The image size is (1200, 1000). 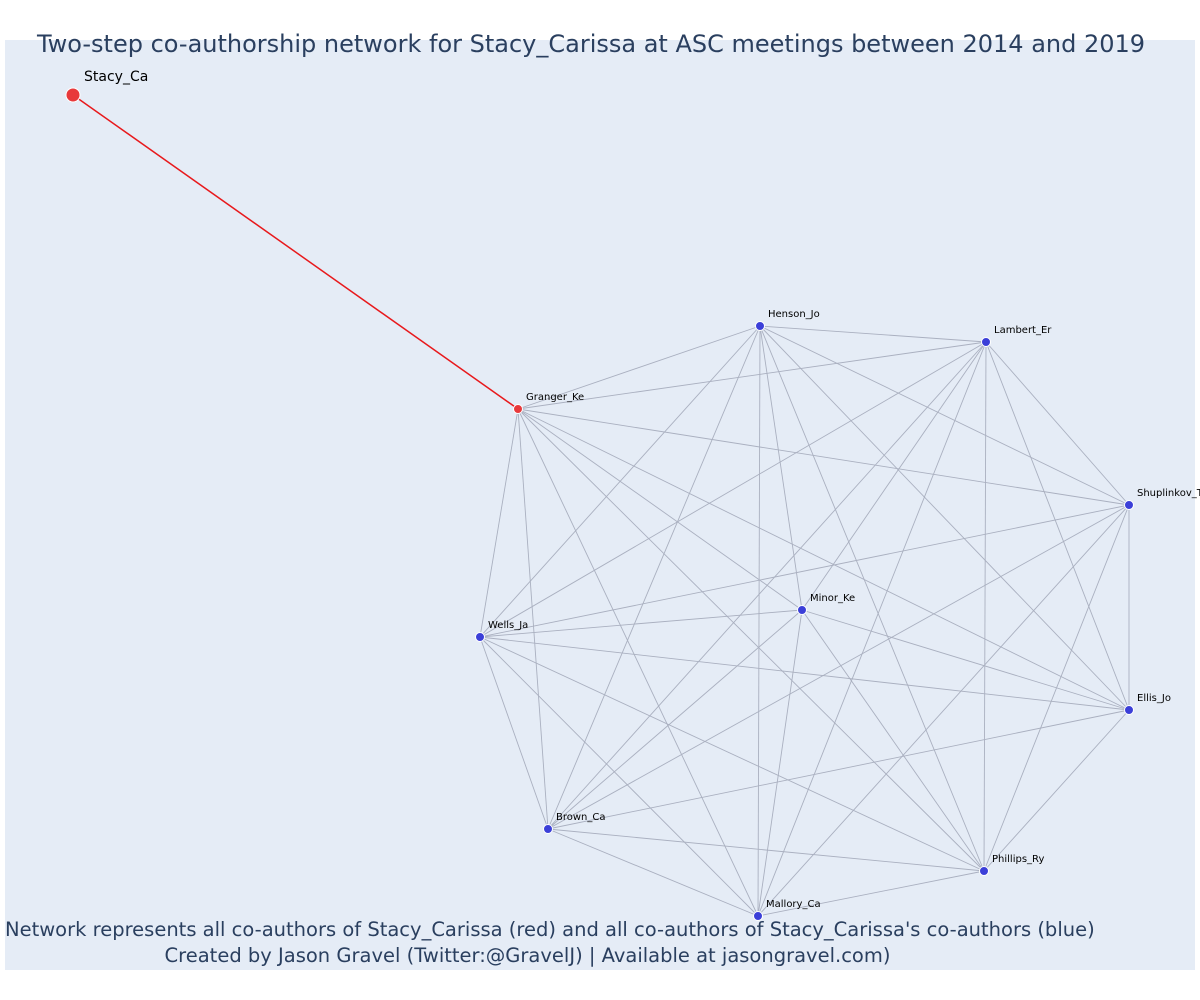 What do you see at coordinates (1056, 790) in the screenshot?
I see `edge-Ellis_Jo-Phillips_Ry` at bounding box center [1056, 790].